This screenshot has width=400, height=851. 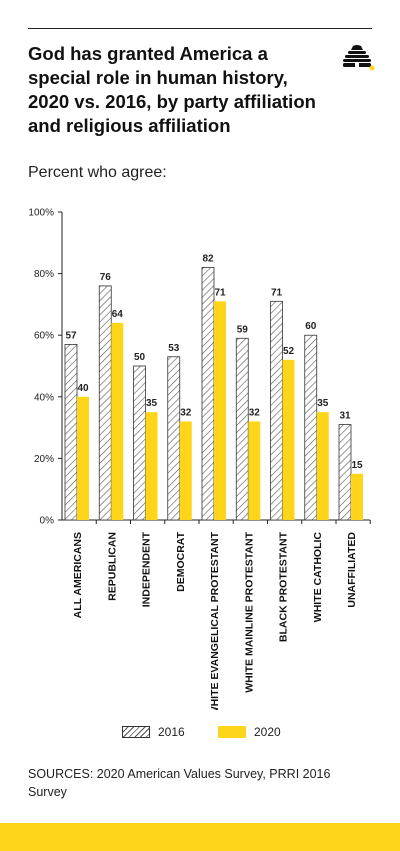 I want to click on data-label-2016: 82, so click(x=208, y=258).